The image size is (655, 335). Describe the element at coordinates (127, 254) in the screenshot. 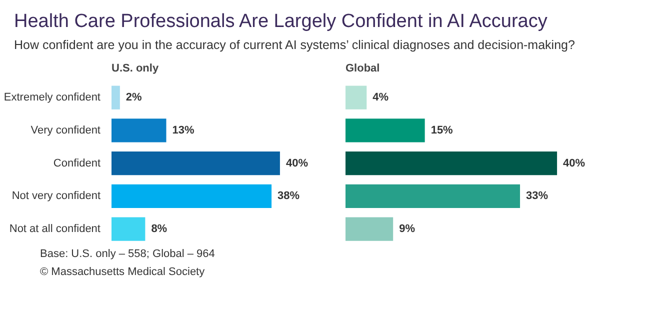

I see `text: Base: U.S. only – 558; Global – 964` at that location.